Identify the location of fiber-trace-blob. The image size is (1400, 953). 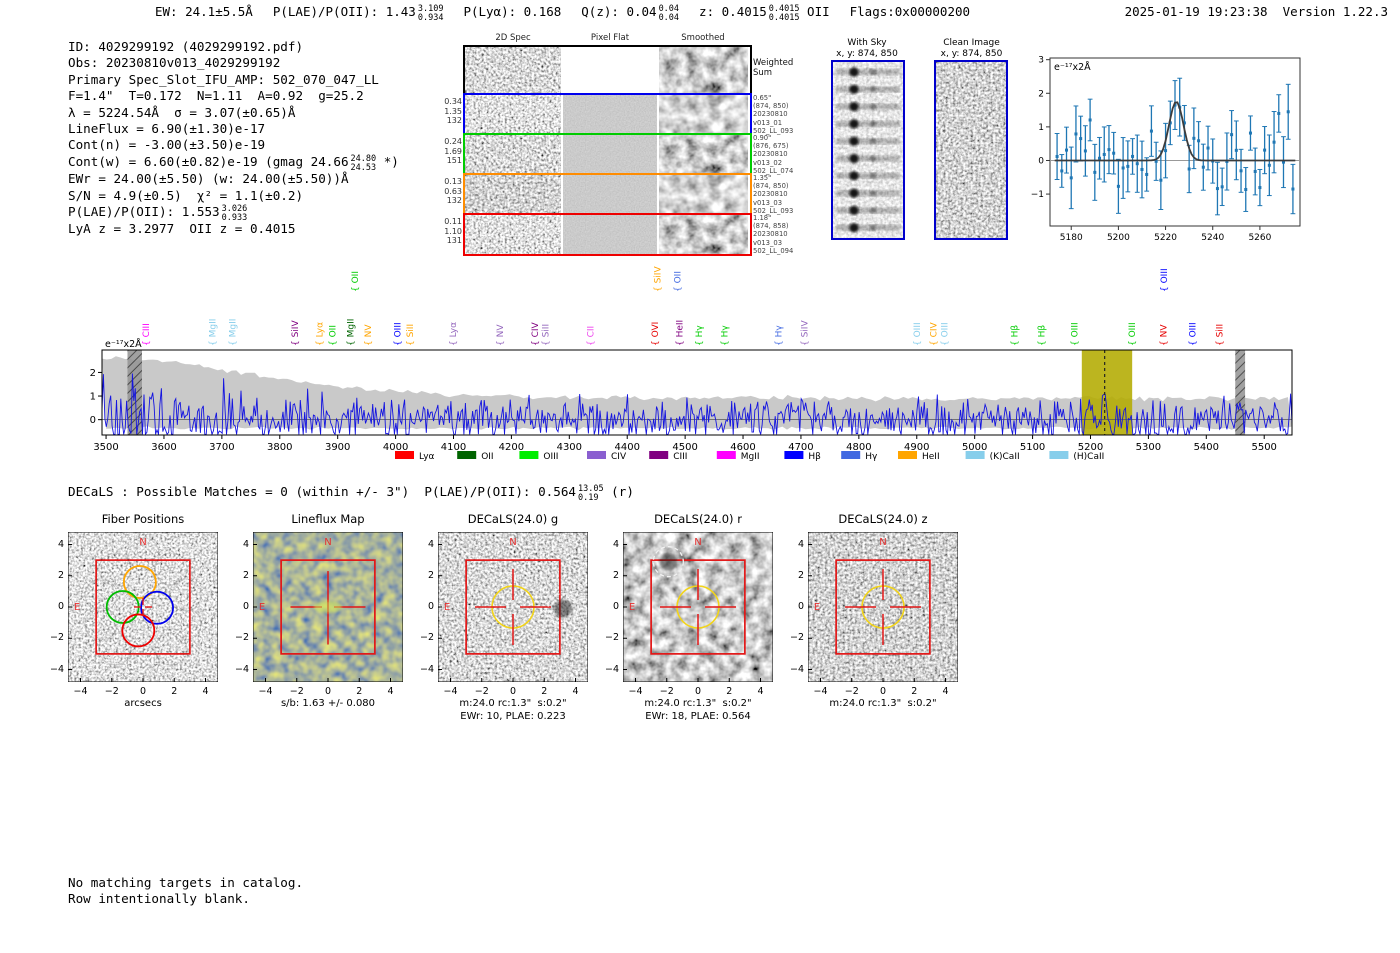
(854, 228).